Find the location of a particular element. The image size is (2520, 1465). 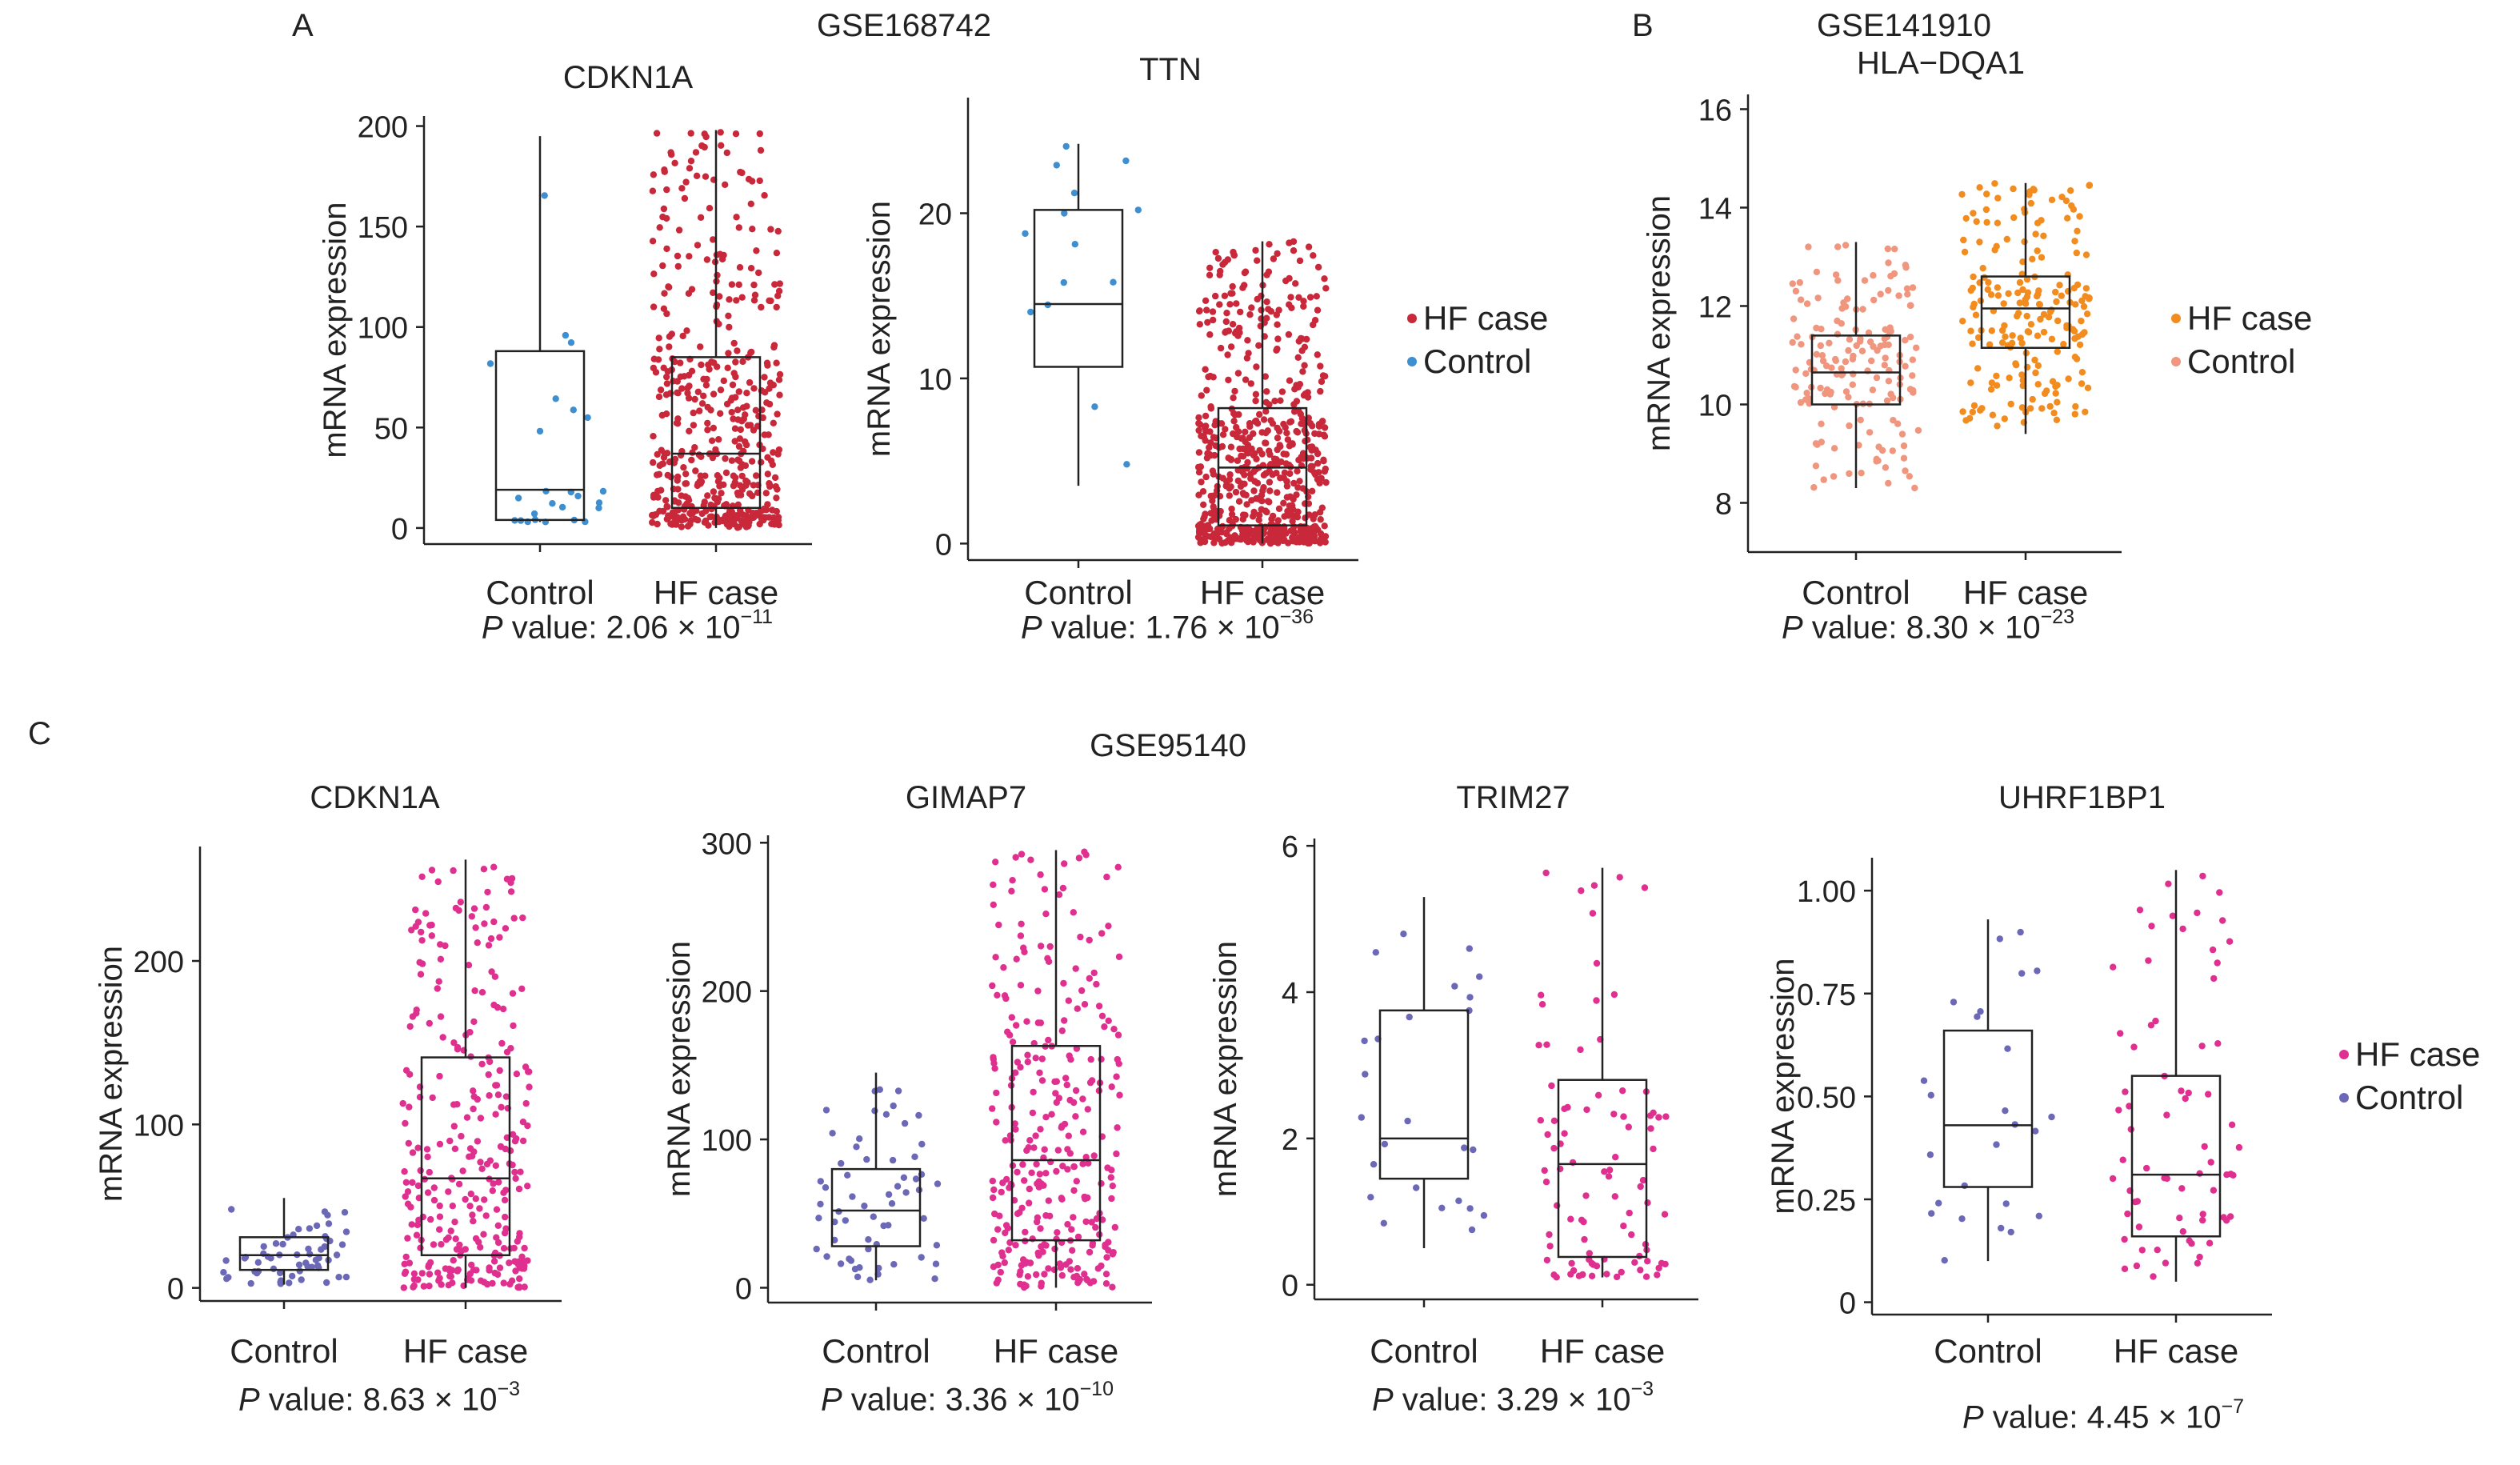

panel-letter-c: C is located at coordinates (39, 733).